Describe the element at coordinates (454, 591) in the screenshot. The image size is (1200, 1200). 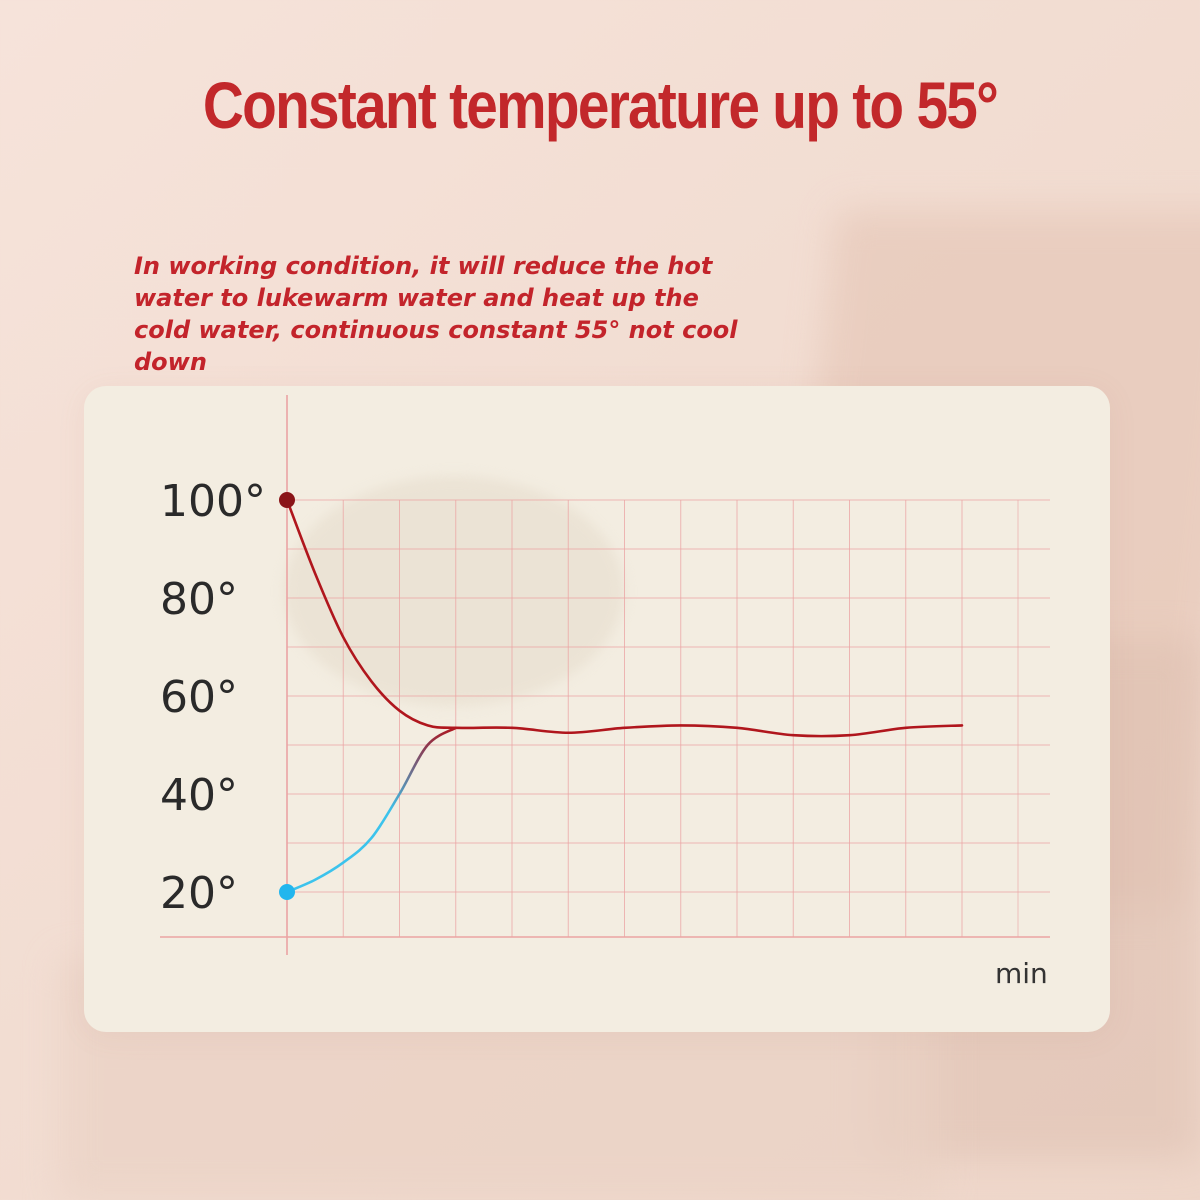
I see `panel-reflection` at that location.